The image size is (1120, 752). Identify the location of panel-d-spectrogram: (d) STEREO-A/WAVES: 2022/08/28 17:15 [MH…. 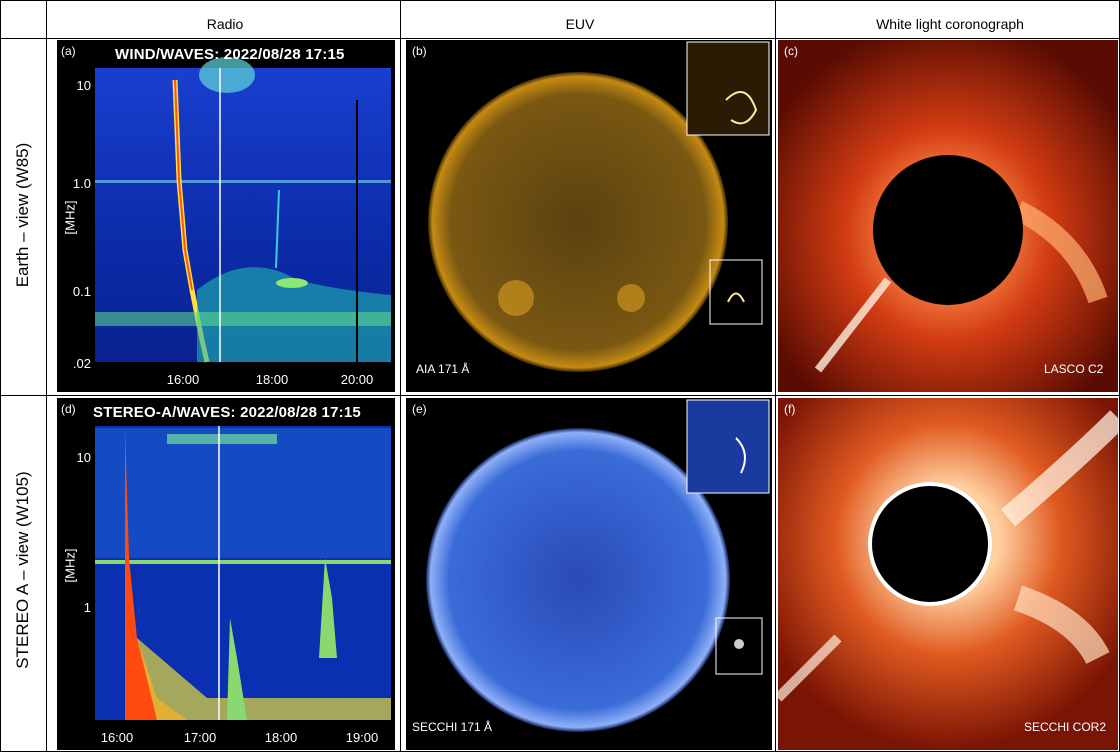
(226, 574).